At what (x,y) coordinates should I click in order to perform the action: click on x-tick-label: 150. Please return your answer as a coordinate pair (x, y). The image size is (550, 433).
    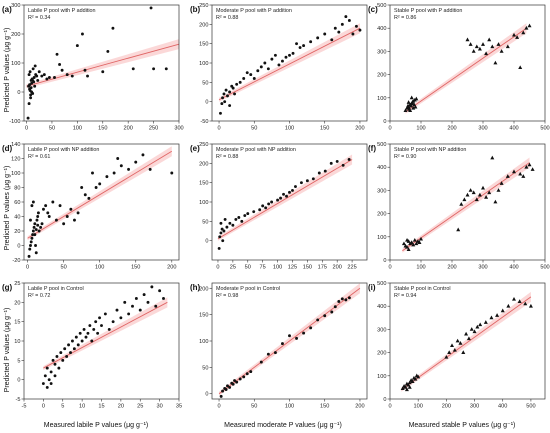
    Looking at the image, I should click on (135, 268).